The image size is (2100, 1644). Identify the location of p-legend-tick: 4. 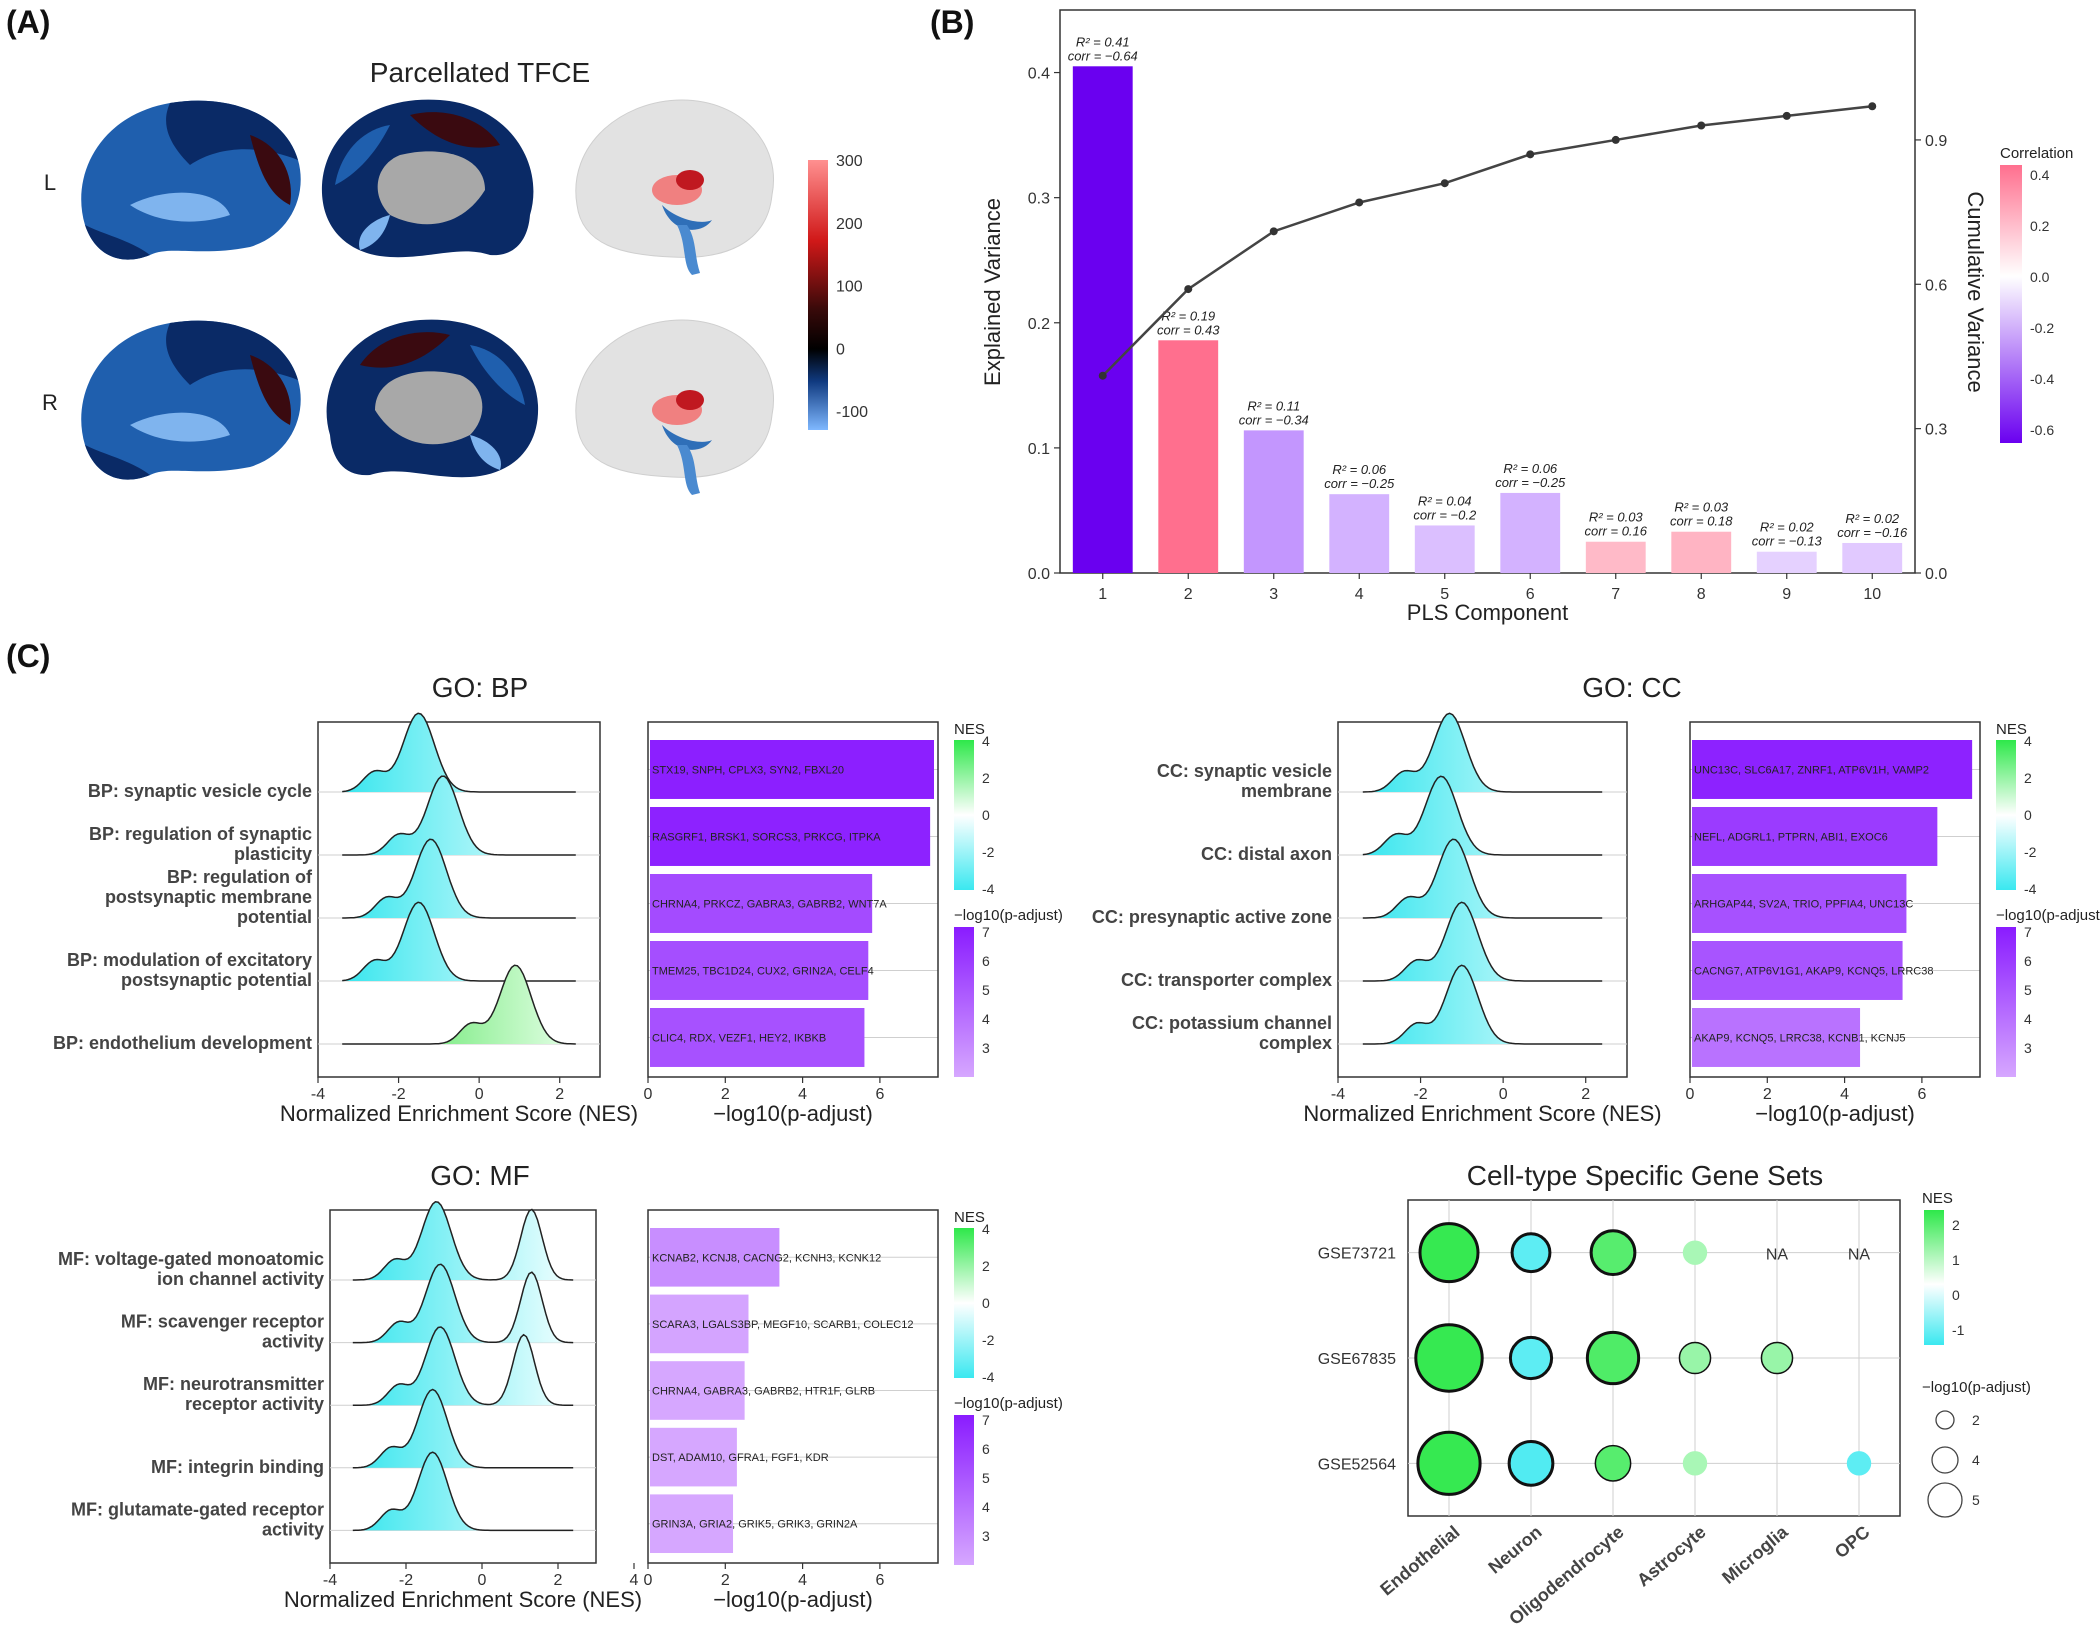
(986, 1507).